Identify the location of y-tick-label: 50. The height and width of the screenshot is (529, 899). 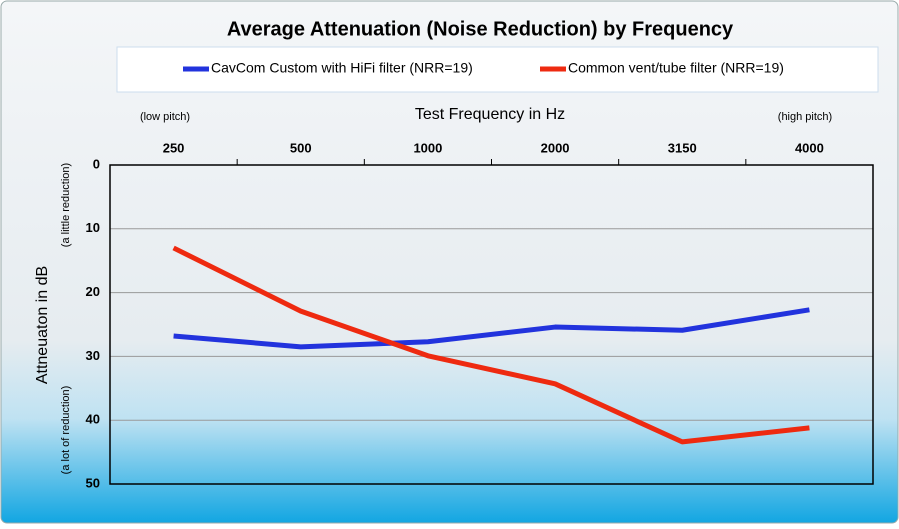
(93, 482).